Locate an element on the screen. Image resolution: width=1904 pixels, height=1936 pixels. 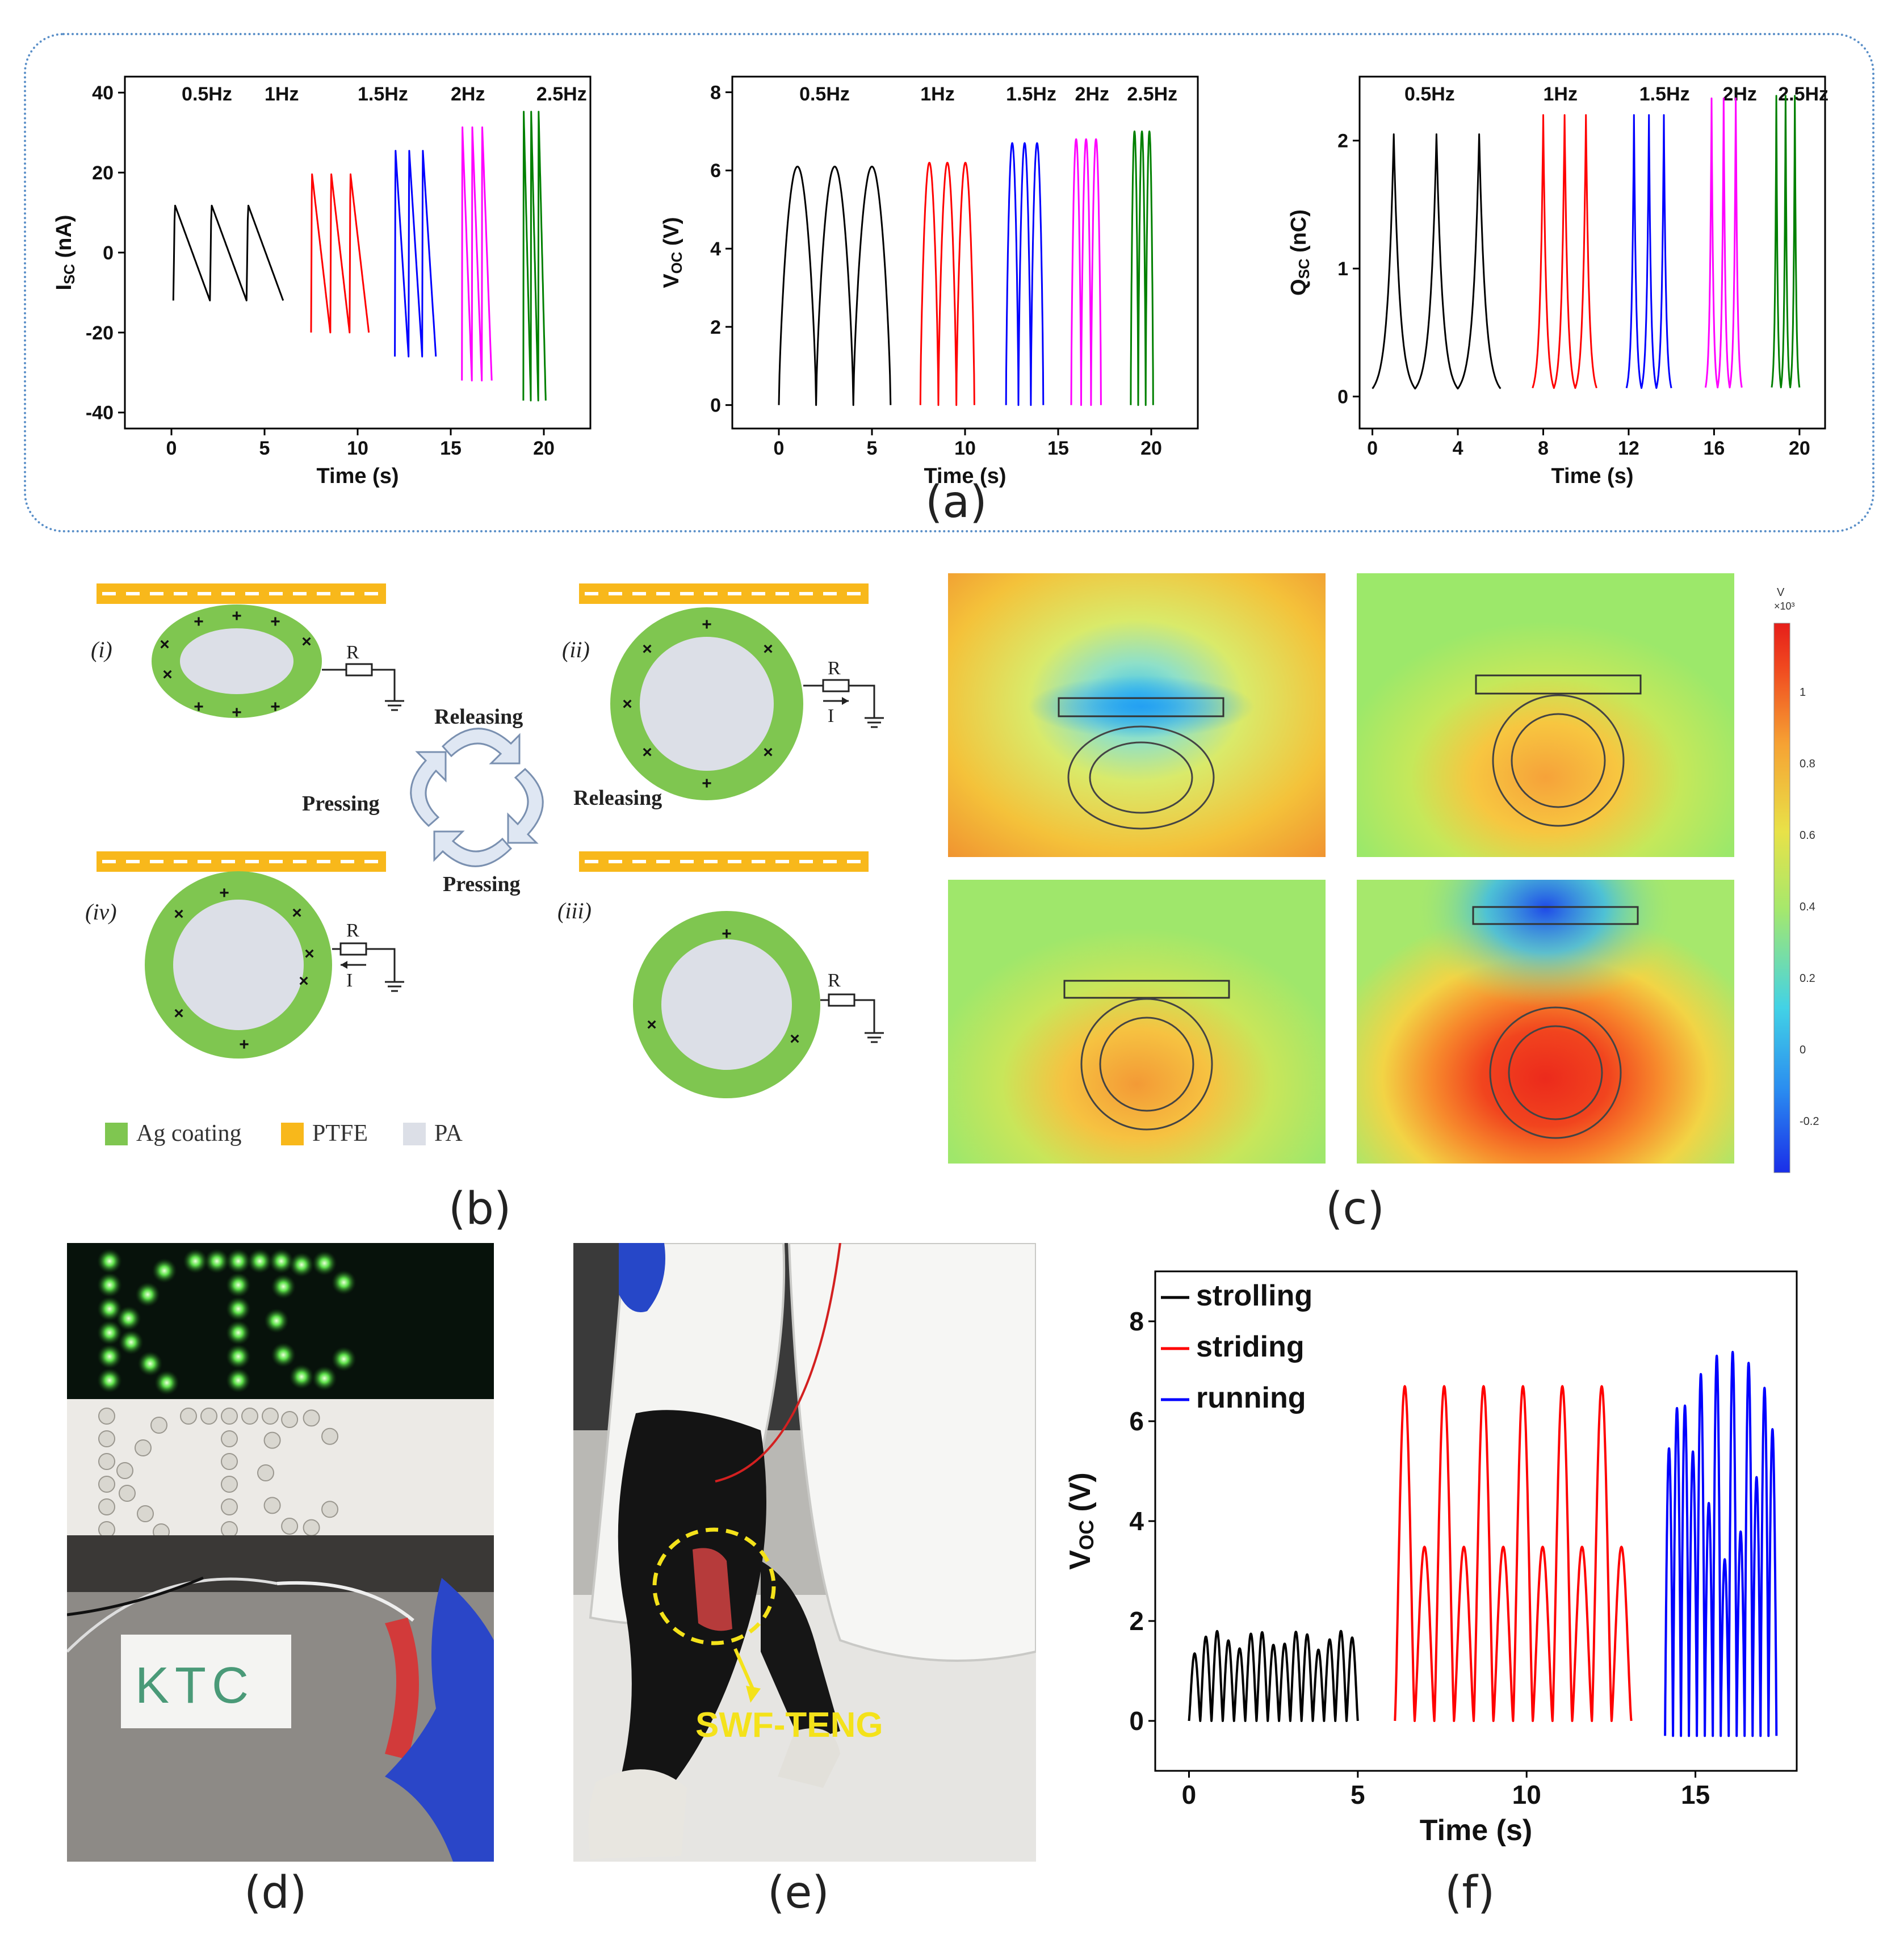
panel-b-legend: Ag coating PTFE PA is located at coordinates (284, 1133).